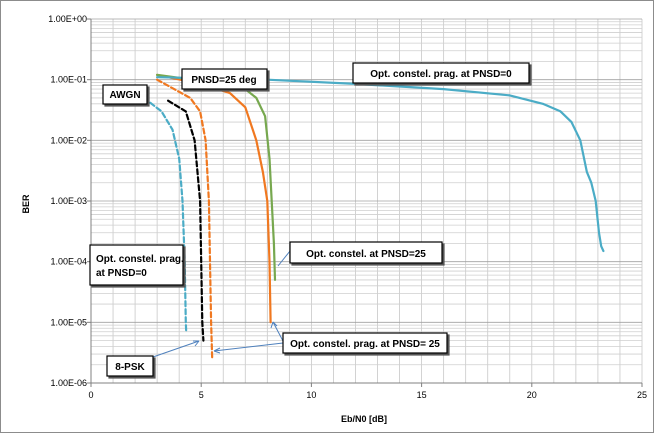 The height and width of the screenshot is (434, 654). I want to click on x-tick-label: 20, so click(532, 395).